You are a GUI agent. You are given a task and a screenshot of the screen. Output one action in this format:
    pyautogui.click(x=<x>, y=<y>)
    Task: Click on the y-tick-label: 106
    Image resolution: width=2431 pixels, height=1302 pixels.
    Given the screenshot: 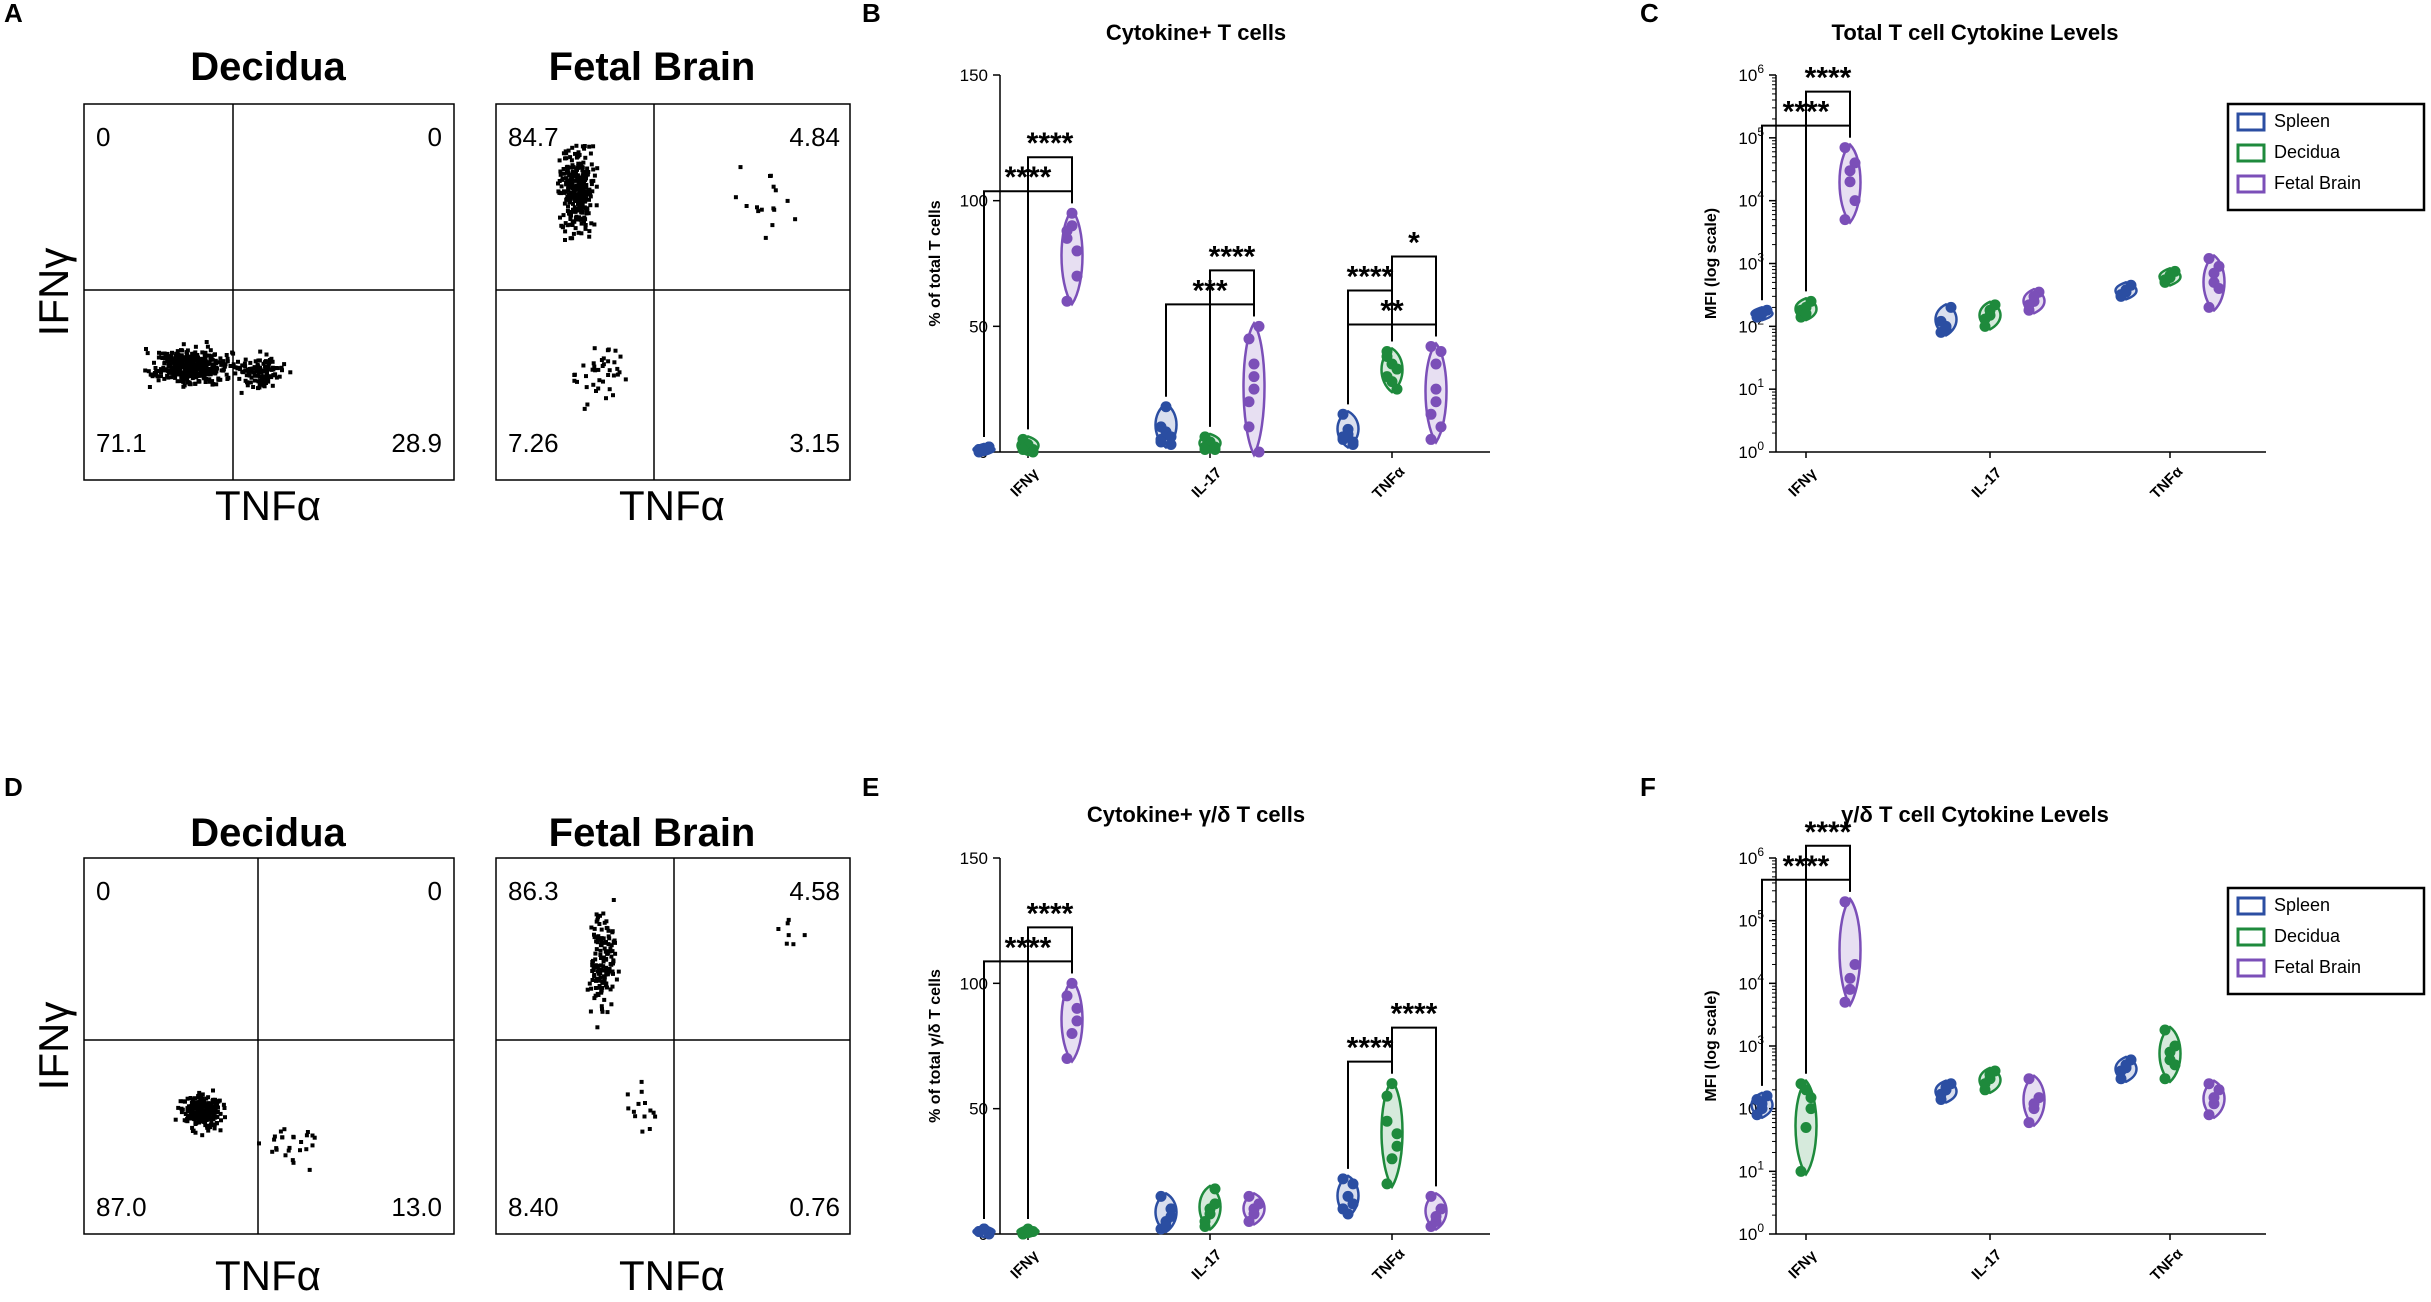 What is the action you would take?
    pyautogui.click(x=1751, y=73)
    